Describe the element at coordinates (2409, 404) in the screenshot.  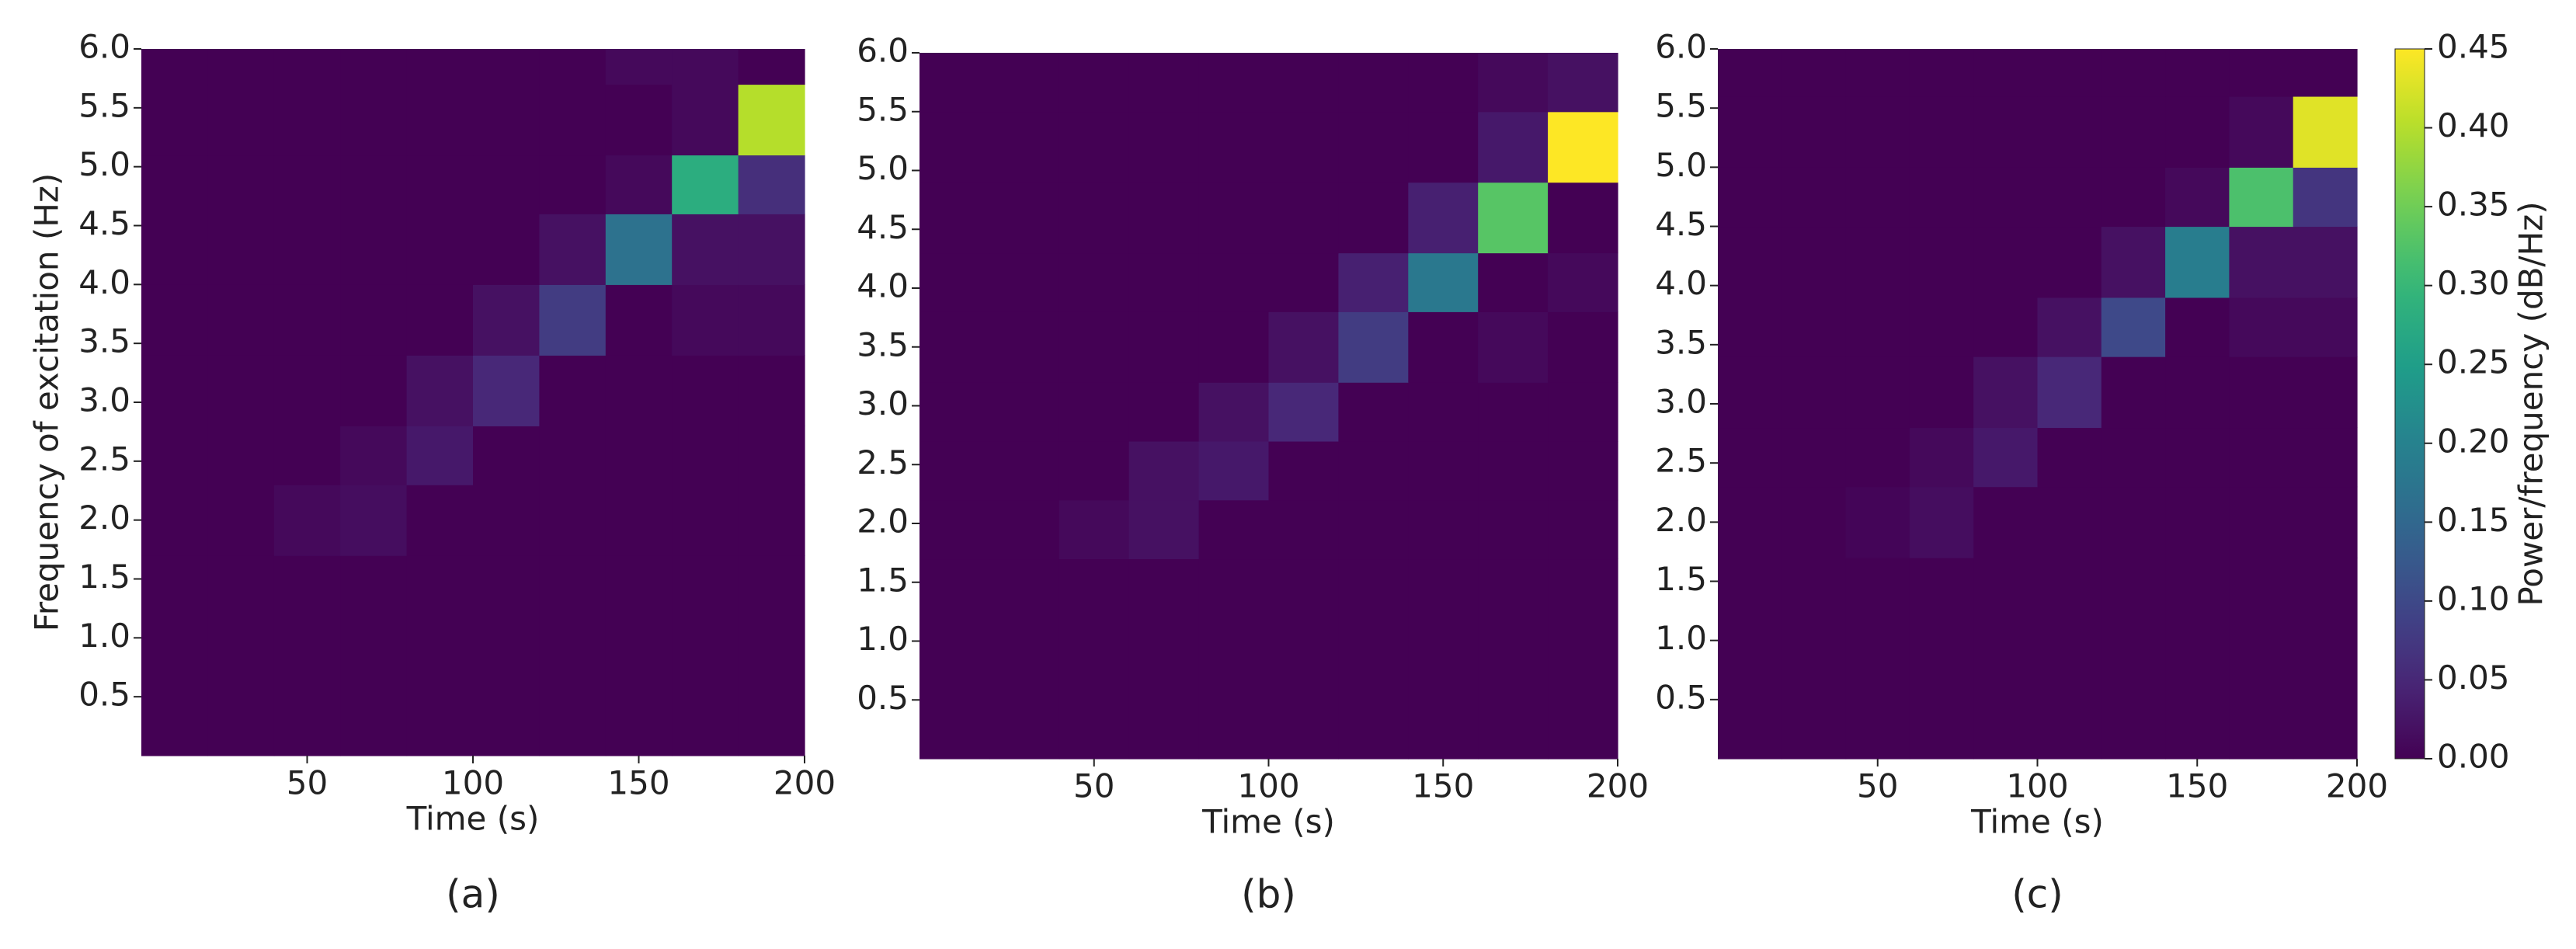
I see `colorbar-body` at that location.